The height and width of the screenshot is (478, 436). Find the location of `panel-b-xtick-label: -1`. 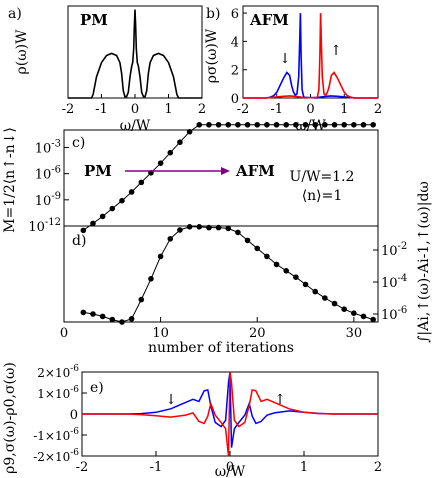

panel-b-xtick-label: -1 is located at coordinates (276, 109).